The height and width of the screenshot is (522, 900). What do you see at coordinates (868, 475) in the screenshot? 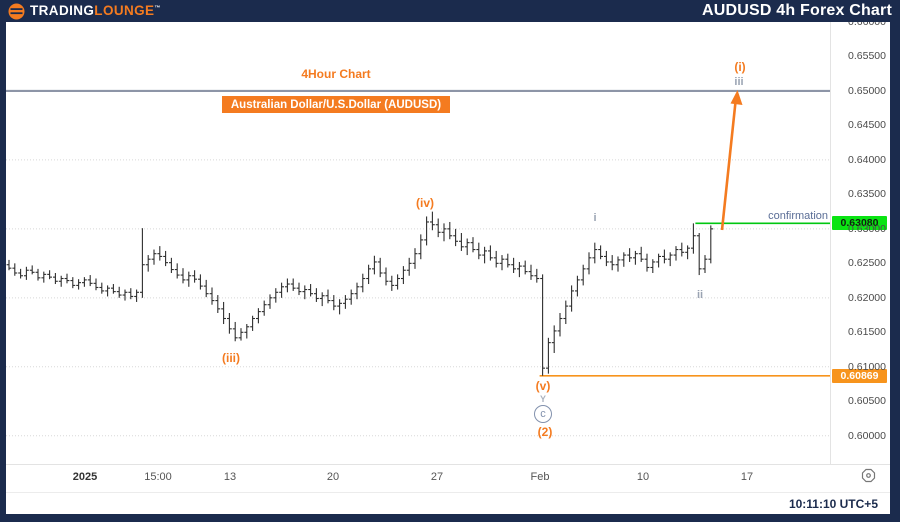
I see `axis-settings-icon` at bounding box center [868, 475].